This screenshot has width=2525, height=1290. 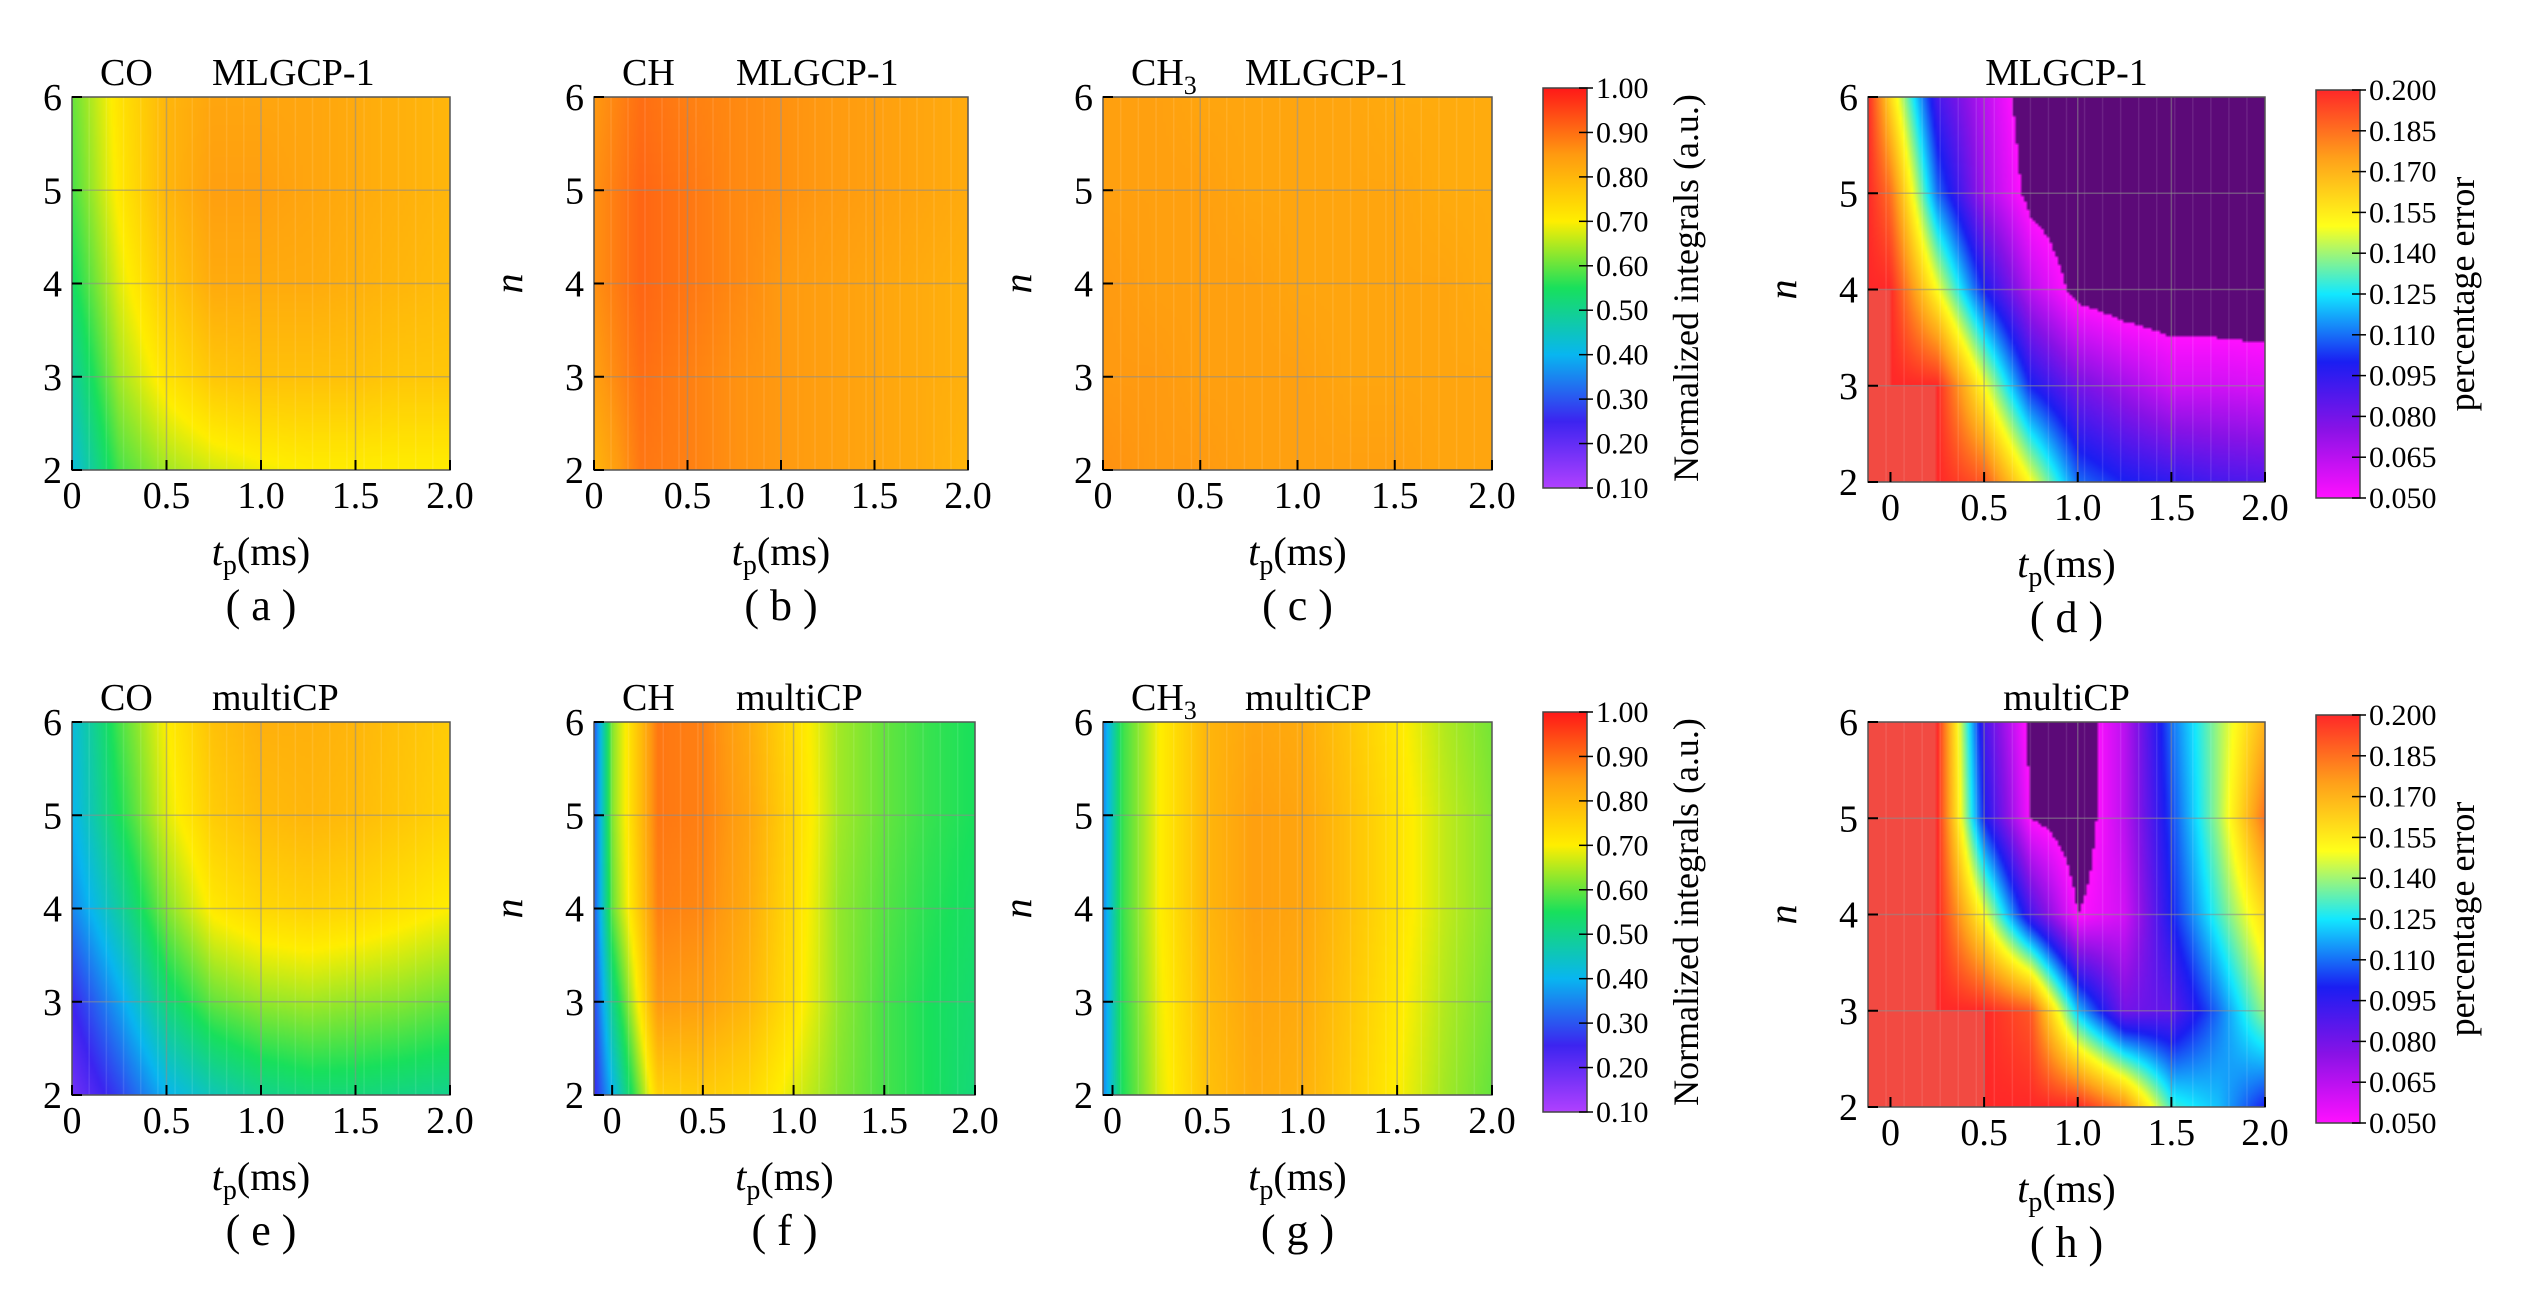 What do you see at coordinates (261, 1230) in the screenshot?
I see `panel-label: ( e )` at bounding box center [261, 1230].